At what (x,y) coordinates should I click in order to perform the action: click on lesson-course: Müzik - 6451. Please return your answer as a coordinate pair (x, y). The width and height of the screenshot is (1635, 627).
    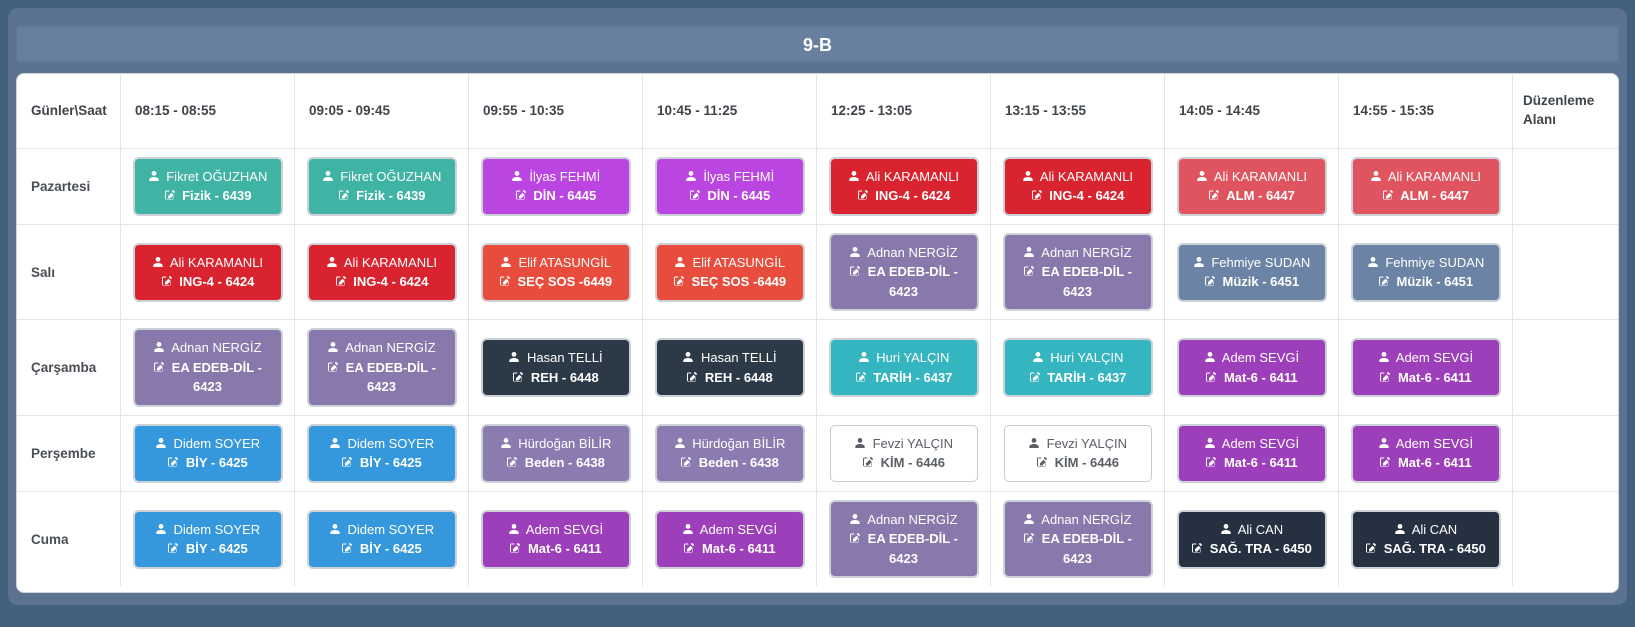
    Looking at the image, I should click on (1426, 282).